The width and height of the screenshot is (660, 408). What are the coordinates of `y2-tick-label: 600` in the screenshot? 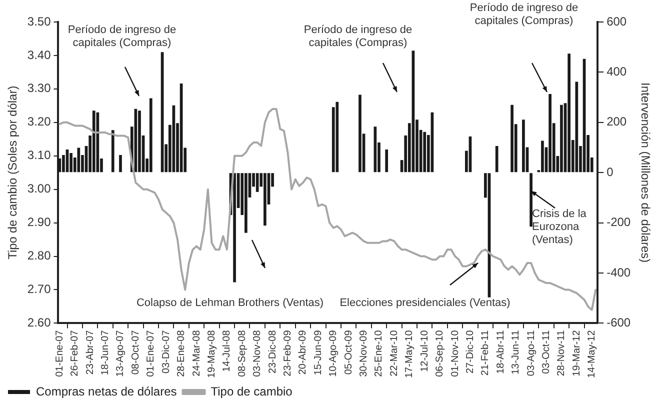 It's located at (616, 21).